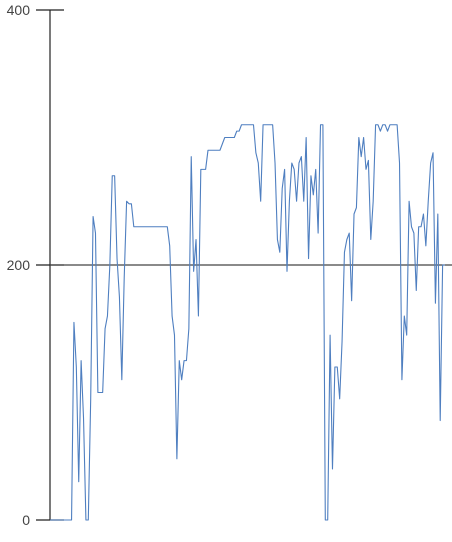  What do you see at coordinates (19, 265) in the screenshot?
I see `y-tick-label: 200` at bounding box center [19, 265].